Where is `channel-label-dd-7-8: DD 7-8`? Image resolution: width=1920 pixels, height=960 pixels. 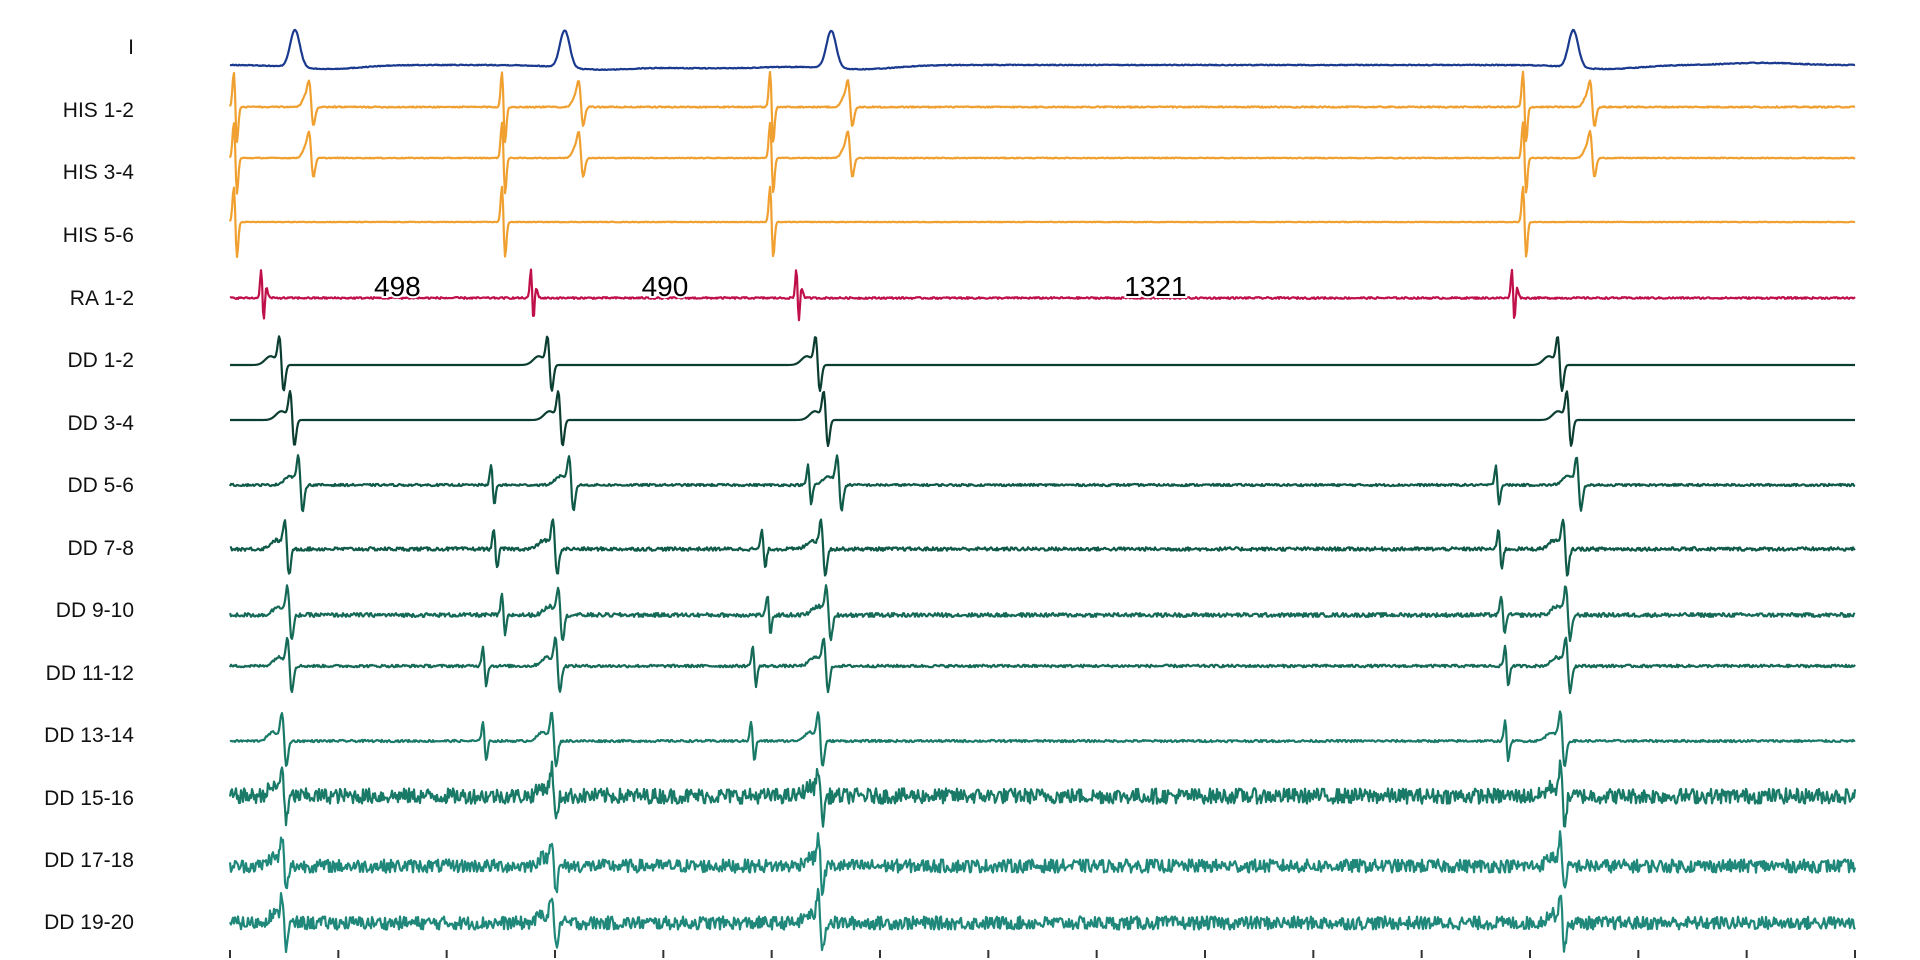 channel-label-dd-7-8: DD 7-8 is located at coordinates (100, 548).